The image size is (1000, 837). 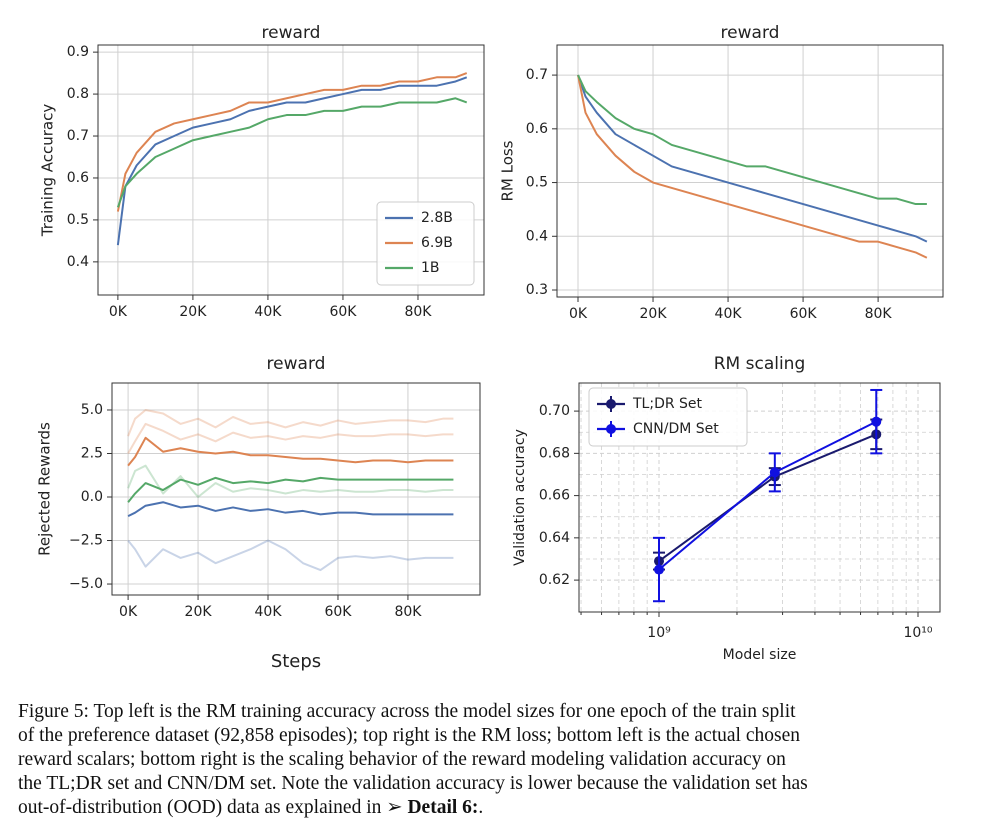 I want to click on caption-text: ., so click(x=481, y=807).